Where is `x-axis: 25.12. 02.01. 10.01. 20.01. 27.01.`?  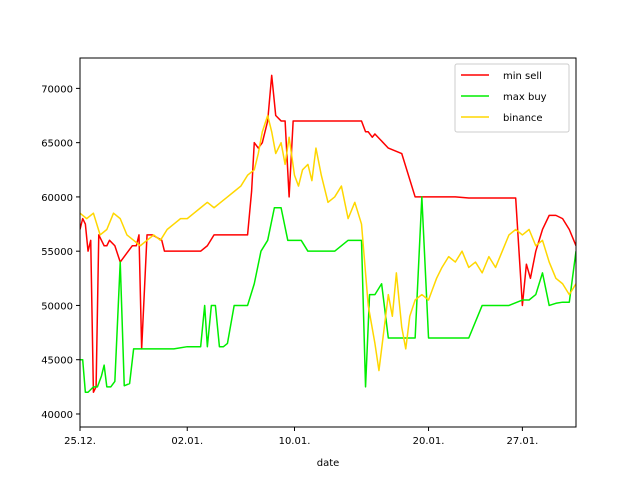
x-axis: 25.12. 02.01. 10.01. 20.01. 27.01. is located at coordinates (301, 437).